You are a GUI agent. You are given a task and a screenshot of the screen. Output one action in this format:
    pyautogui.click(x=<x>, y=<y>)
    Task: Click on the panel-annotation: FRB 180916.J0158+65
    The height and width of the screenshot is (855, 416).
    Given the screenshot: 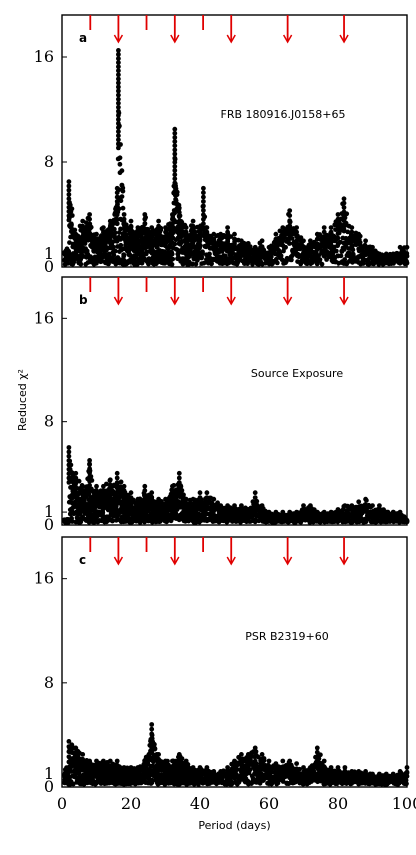 What is the action you would take?
    pyautogui.click(x=283, y=114)
    